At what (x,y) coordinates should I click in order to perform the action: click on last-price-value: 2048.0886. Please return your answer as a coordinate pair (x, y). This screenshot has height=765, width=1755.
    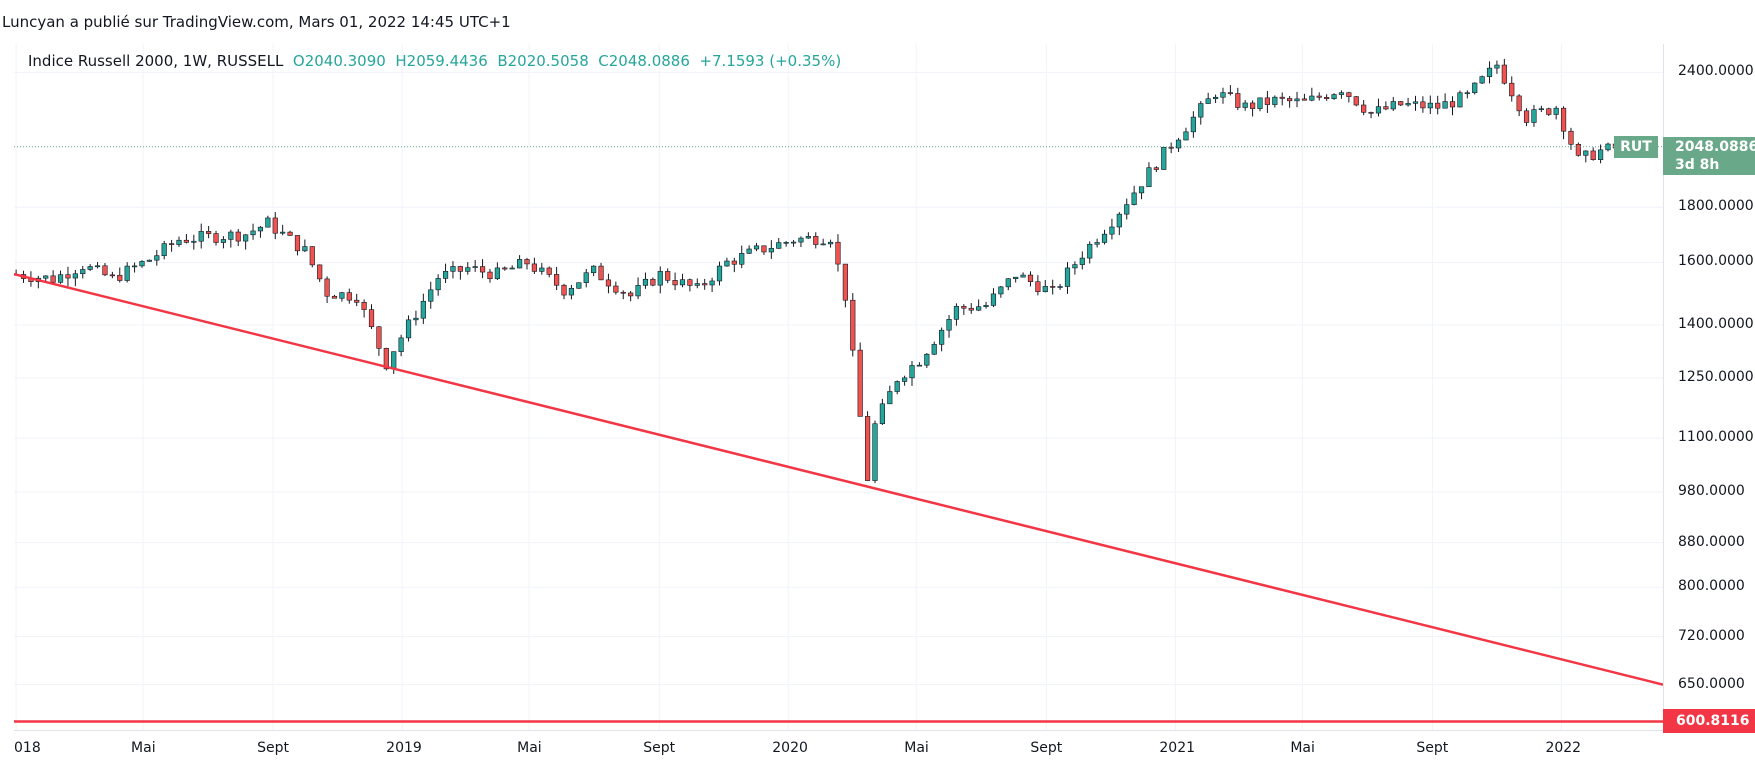
    Looking at the image, I should click on (1715, 146).